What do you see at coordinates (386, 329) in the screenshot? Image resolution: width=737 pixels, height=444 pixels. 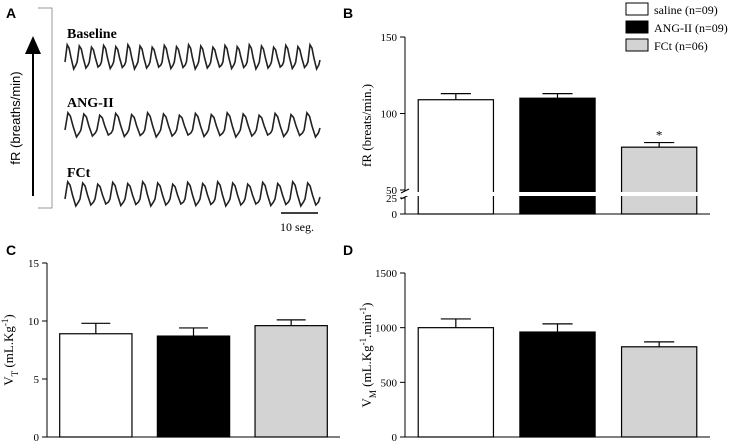 I see `y-tick-label: 1000` at bounding box center [386, 329].